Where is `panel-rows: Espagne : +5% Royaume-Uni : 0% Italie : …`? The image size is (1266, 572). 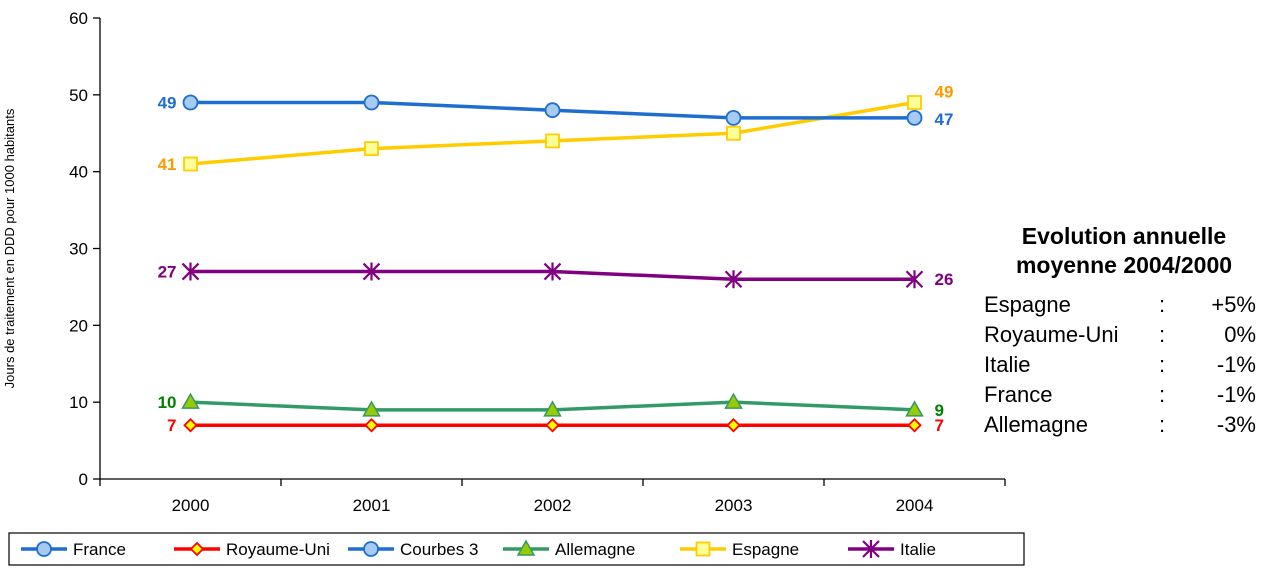 panel-rows: Espagne : +5% Royaume-Uni : 0% Italie : … is located at coordinates (1120, 365).